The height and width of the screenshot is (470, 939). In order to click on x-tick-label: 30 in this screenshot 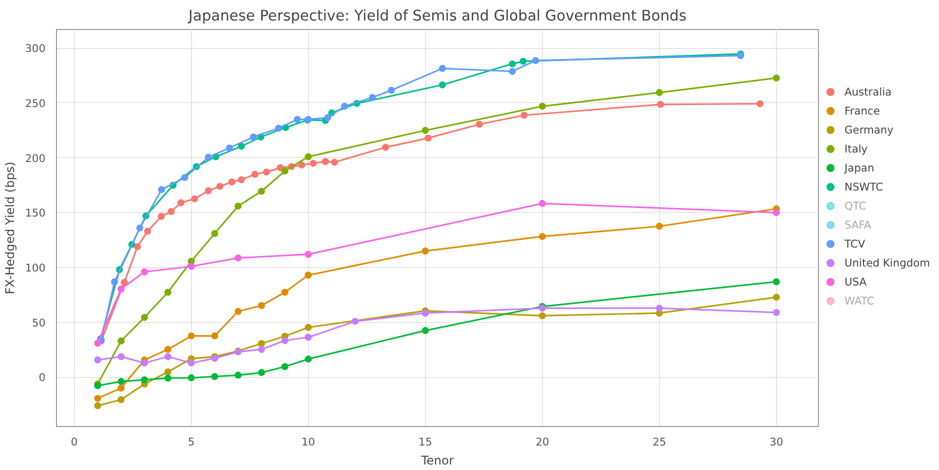, I will do `click(777, 442)`.